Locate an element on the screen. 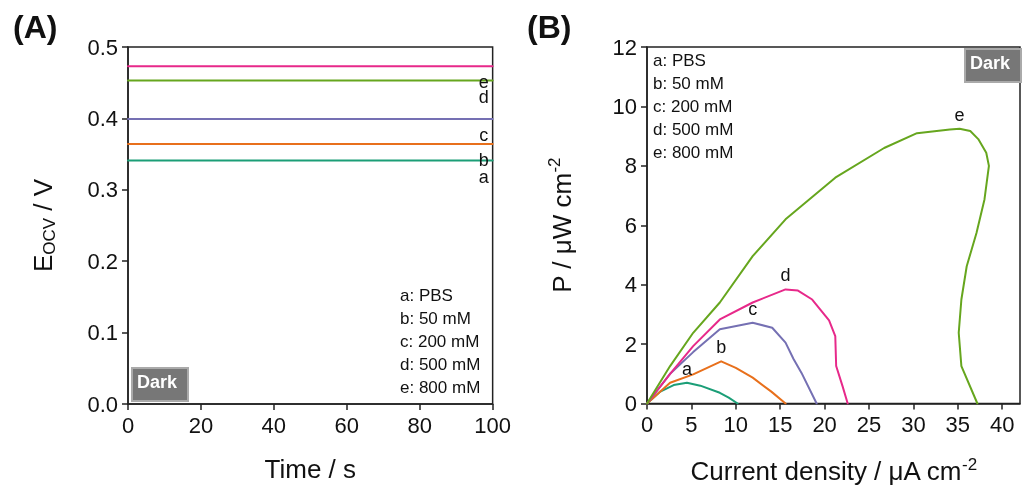 This screenshot has width=1028, height=489. y-tick-label: 0.5 is located at coordinates (102, 47).